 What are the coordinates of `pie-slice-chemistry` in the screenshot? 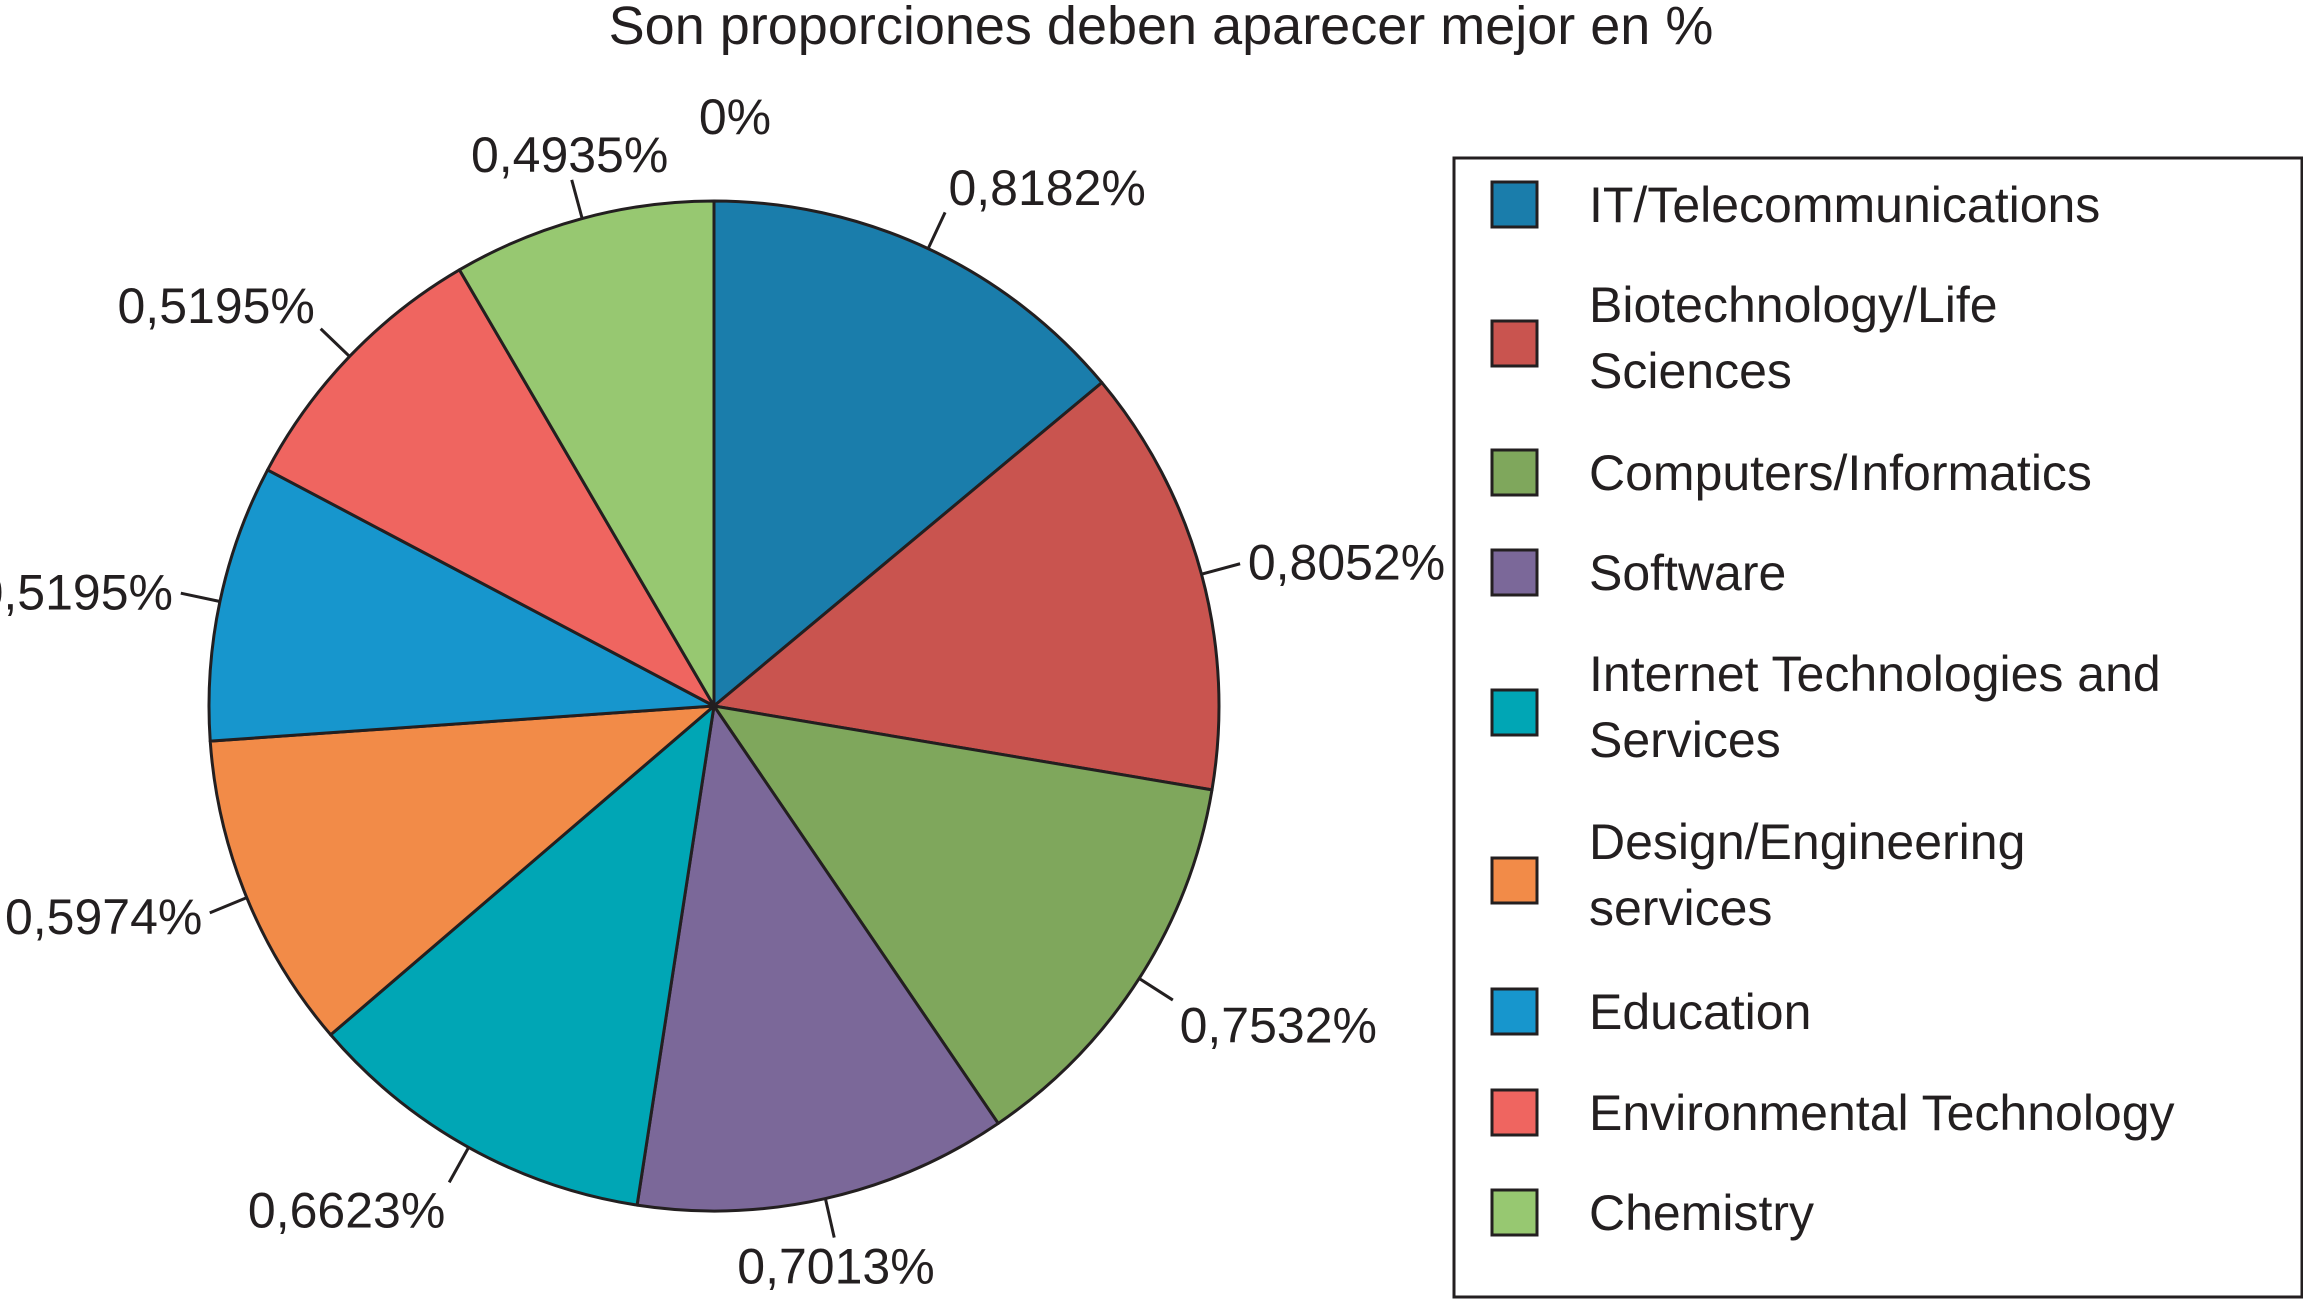 It's located at (586, 453).